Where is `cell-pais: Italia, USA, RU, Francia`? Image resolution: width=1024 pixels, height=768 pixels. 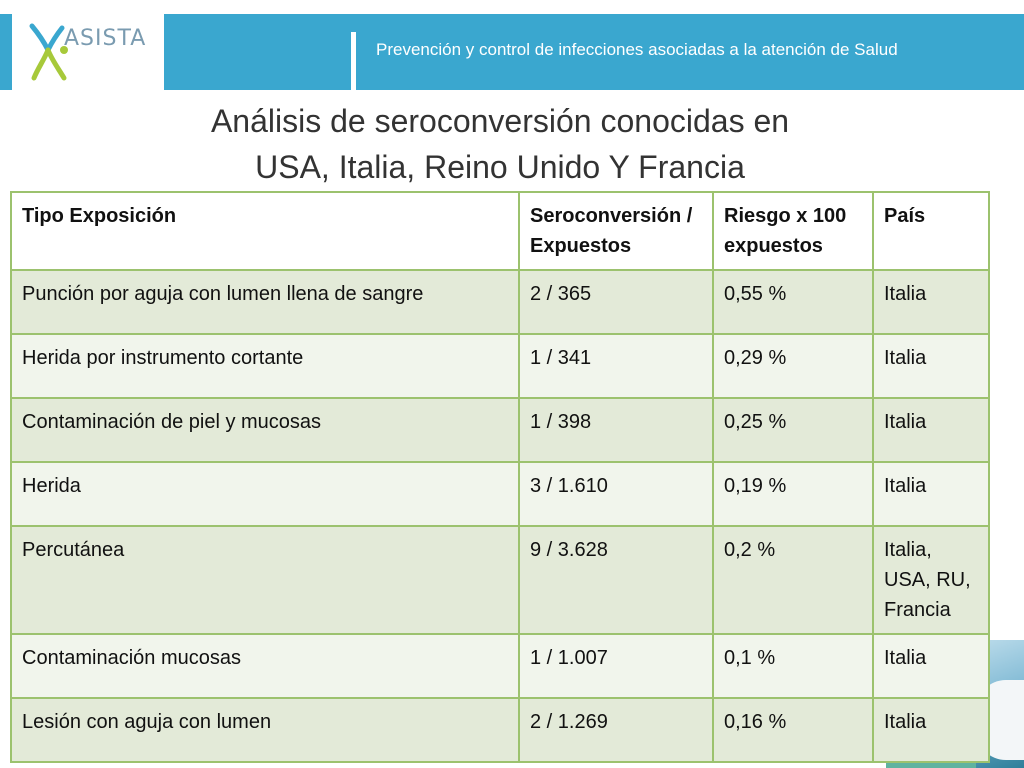 cell-pais: Italia, USA, RU, Francia is located at coordinates (931, 580).